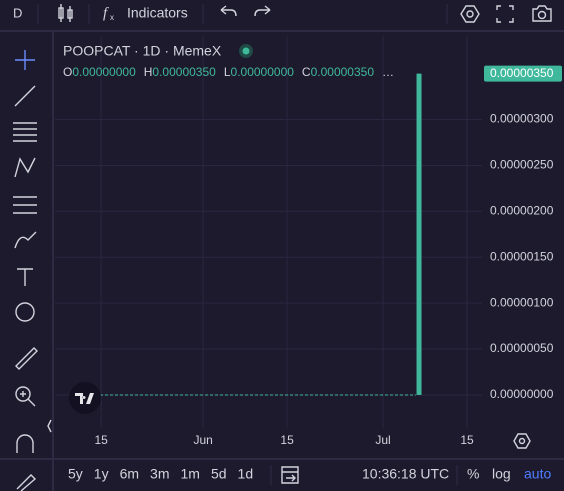  Describe the element at coordinates (157, 13) in the screenshot. I see `indicators-button: Indicators` at that location.